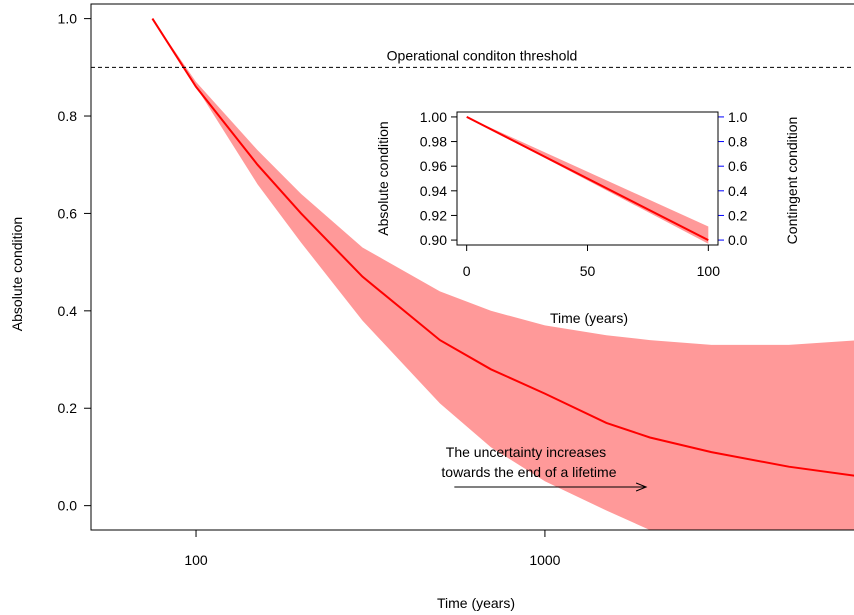  I want to click on main-y-tick-label: 0.8, so click(68, 116).